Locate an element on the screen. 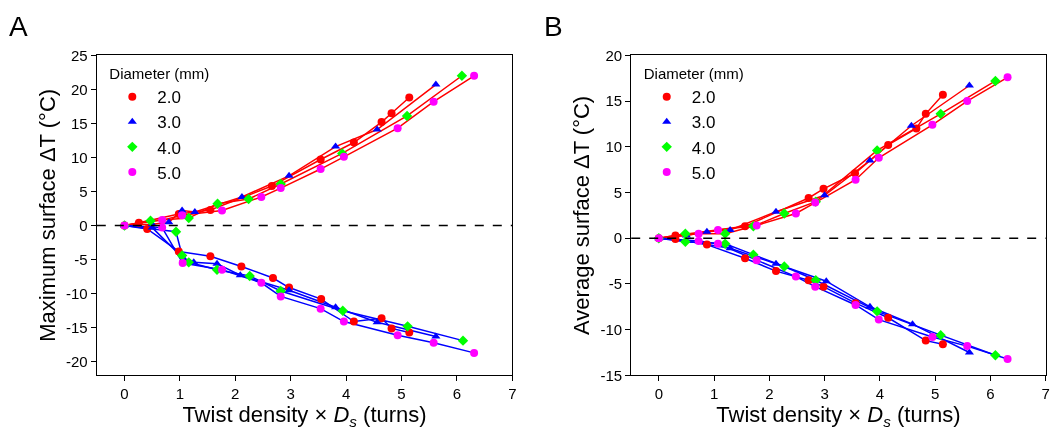 This screenshot has width=1056, height=446. y-tick-label: -20 is located at coordinates (77, 361).